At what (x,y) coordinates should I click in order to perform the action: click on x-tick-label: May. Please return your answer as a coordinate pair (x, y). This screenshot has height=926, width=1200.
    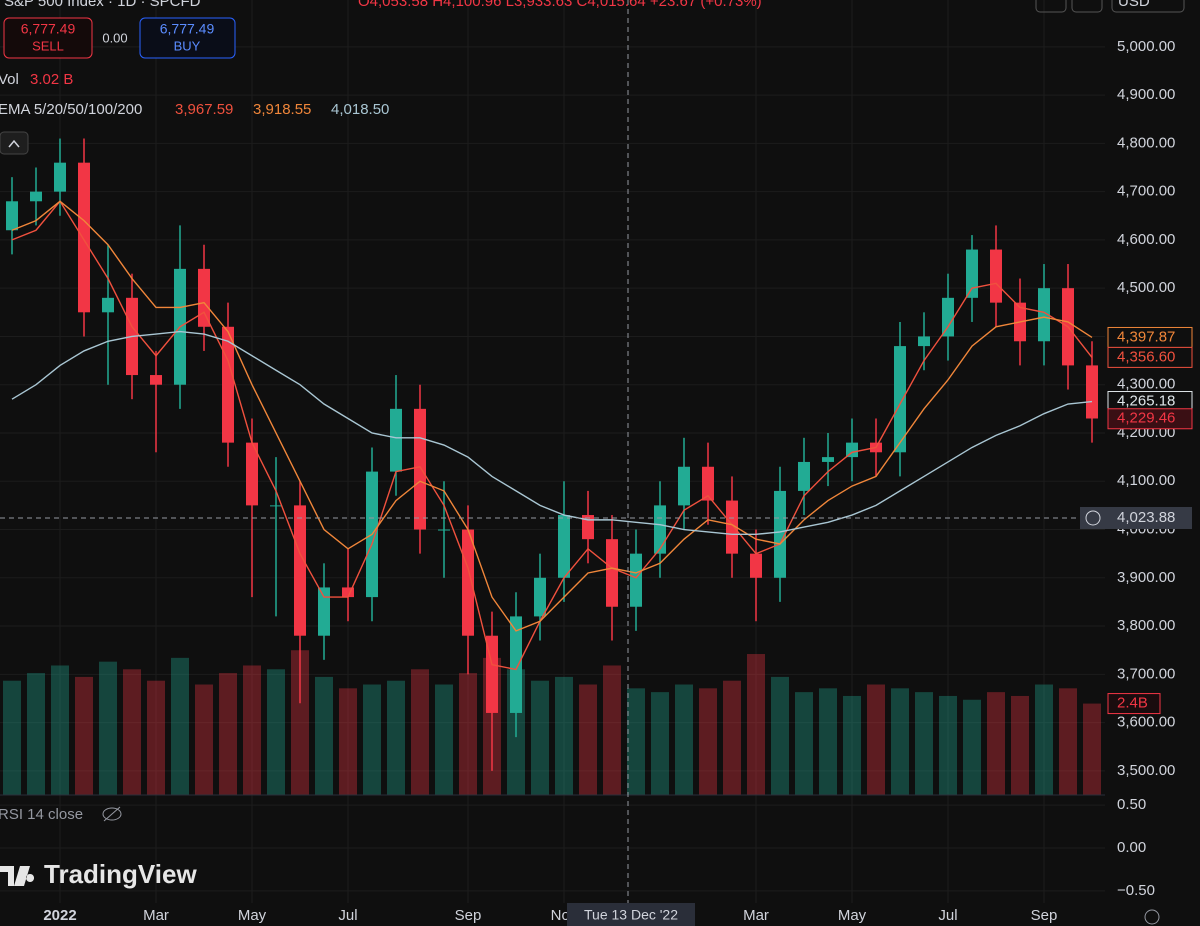
    Looking at the image, I should click on (852, 915).